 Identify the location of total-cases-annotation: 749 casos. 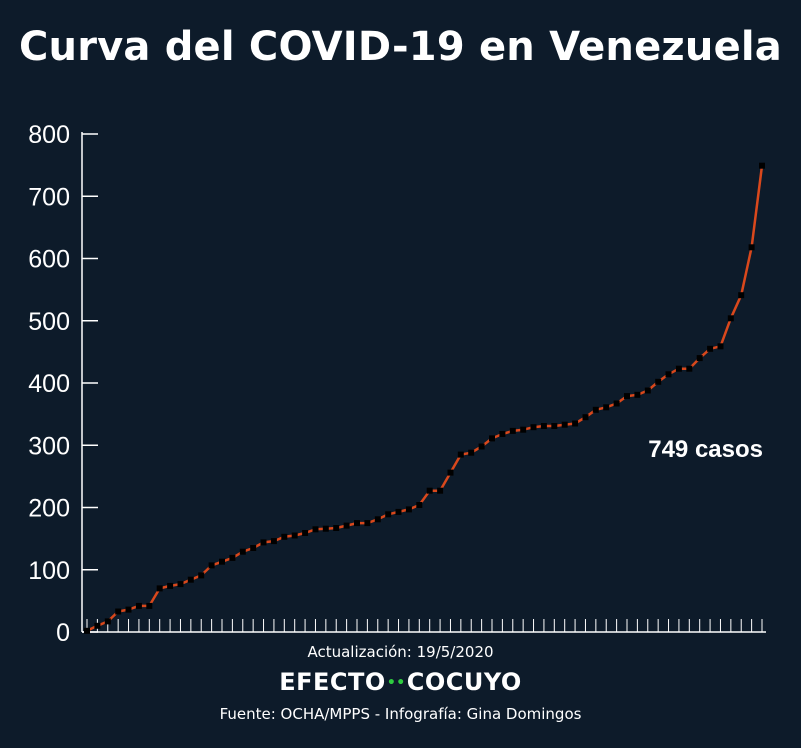
(705, 449).